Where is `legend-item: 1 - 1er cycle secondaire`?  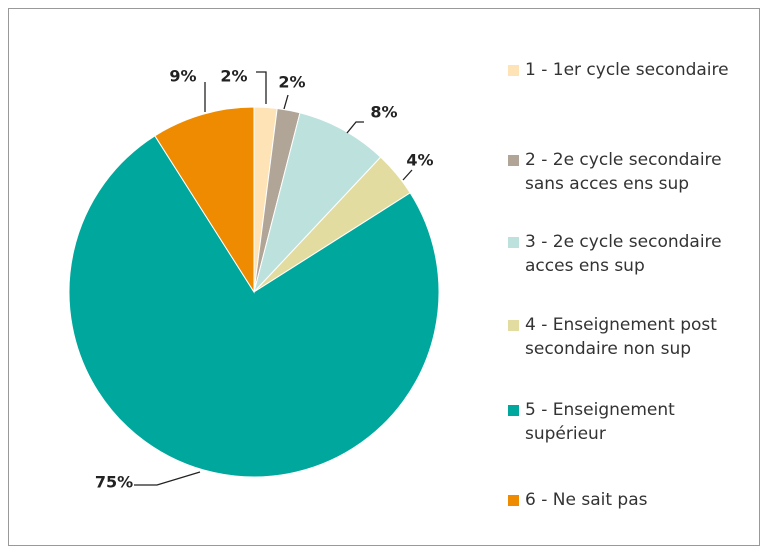
legend-item: 1 - 1er cycle secondaire is located at coordinates (628, 70).